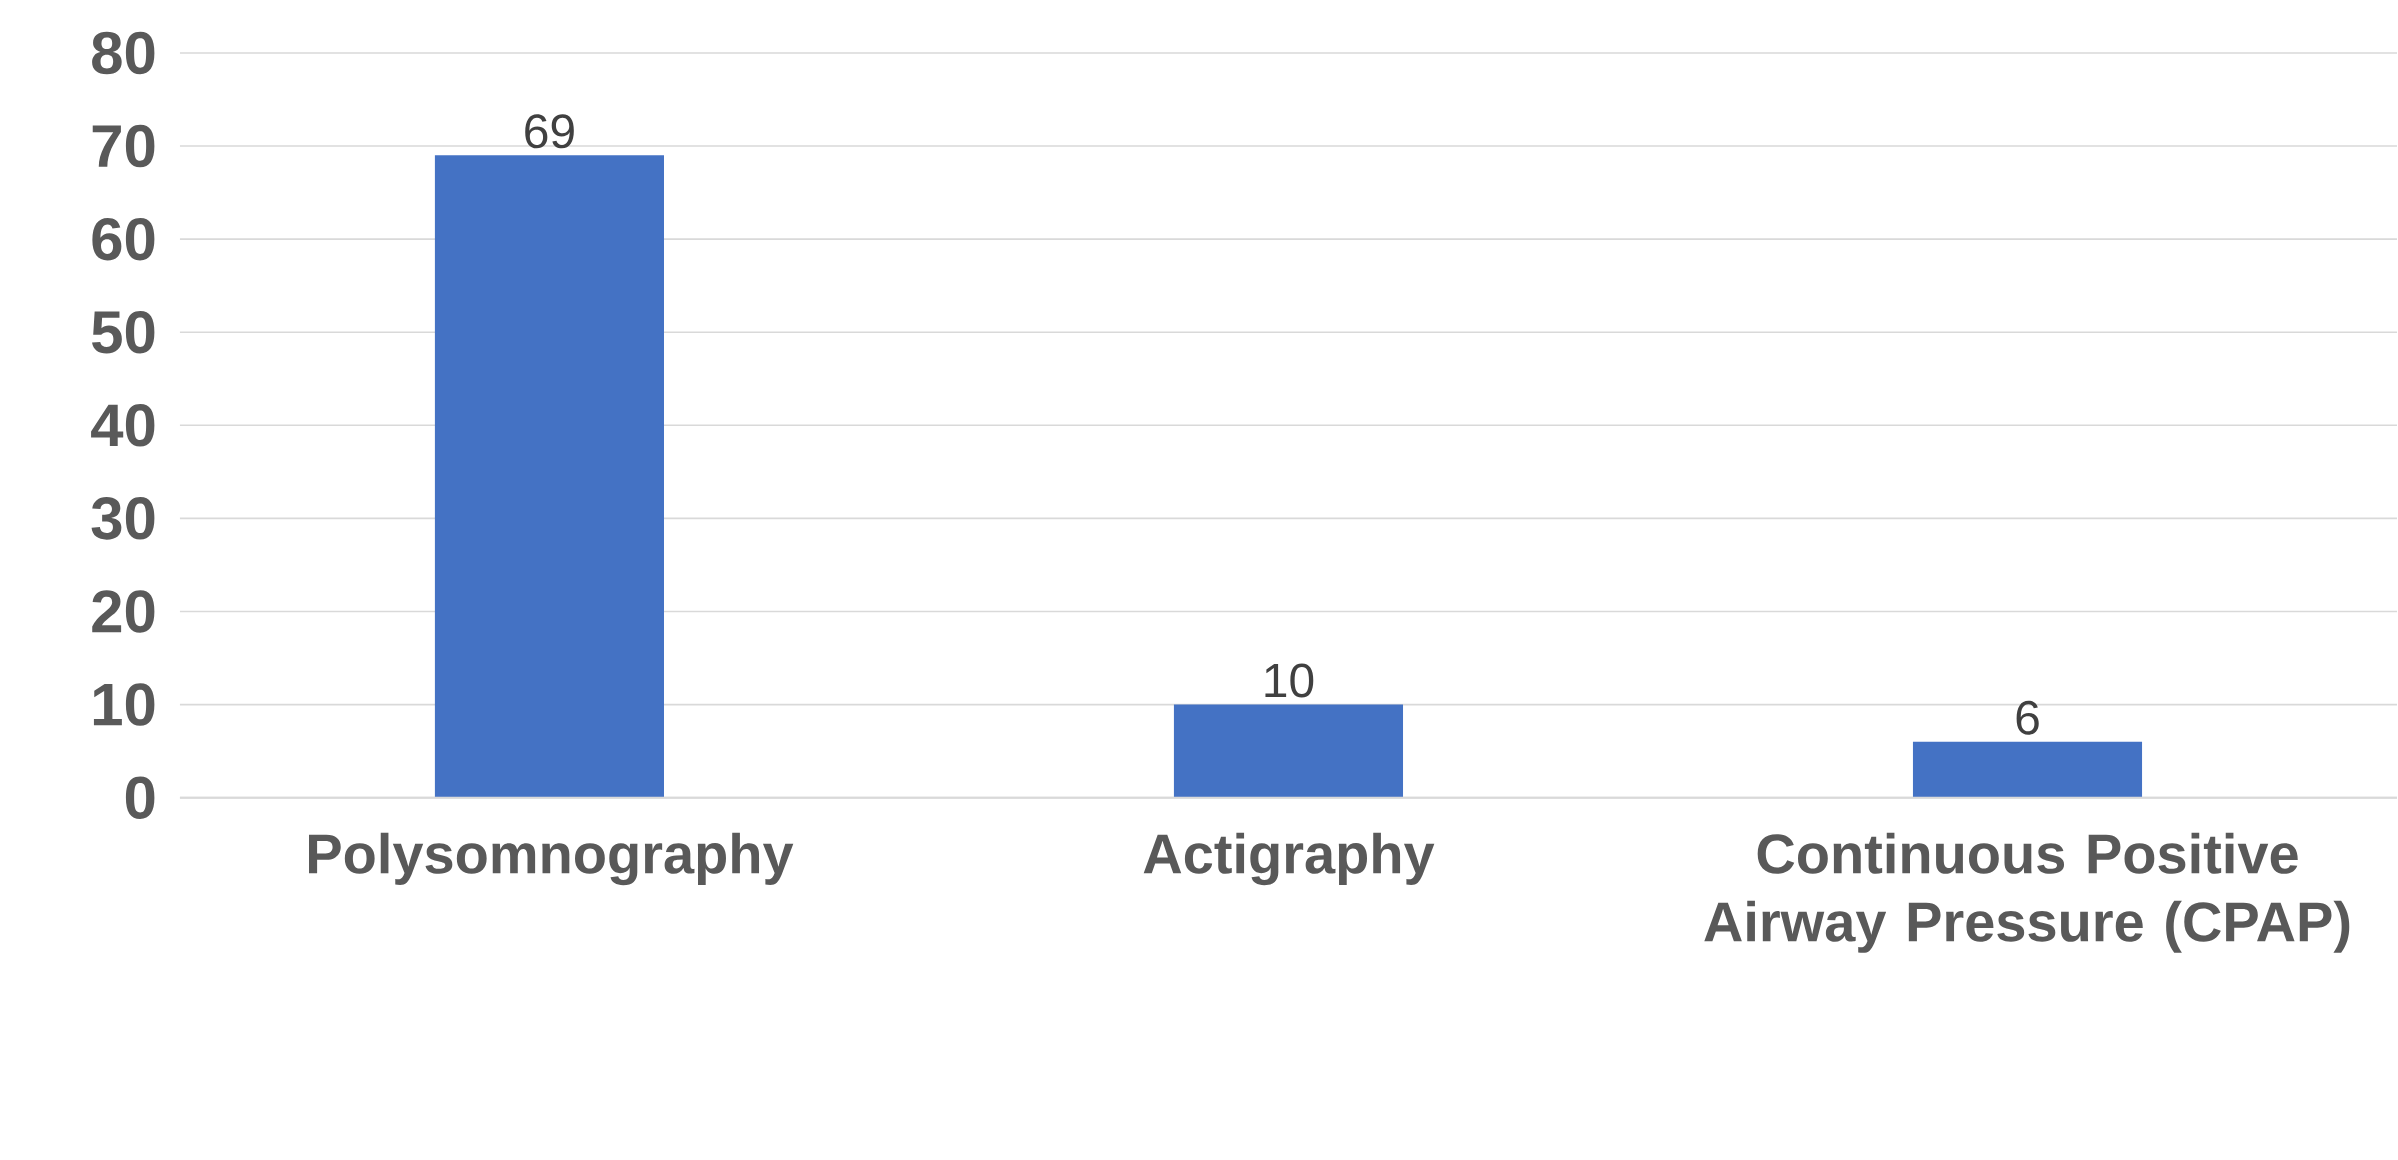 This screenshot has height=1160, width=2398. I want to click on y-tick-label: 70, so click(123, 146).